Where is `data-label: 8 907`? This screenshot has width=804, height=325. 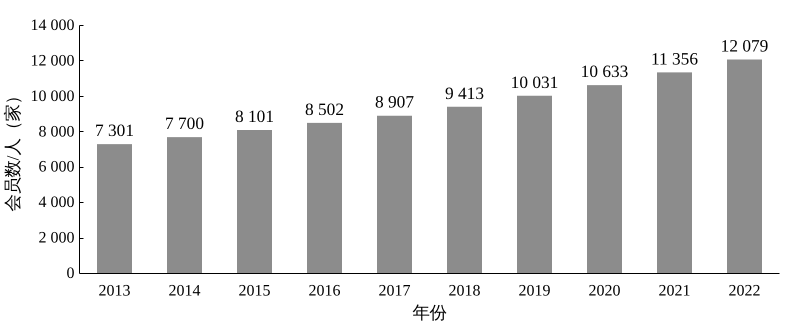 data-label: 8 907 is located at coordinates (394, 102).